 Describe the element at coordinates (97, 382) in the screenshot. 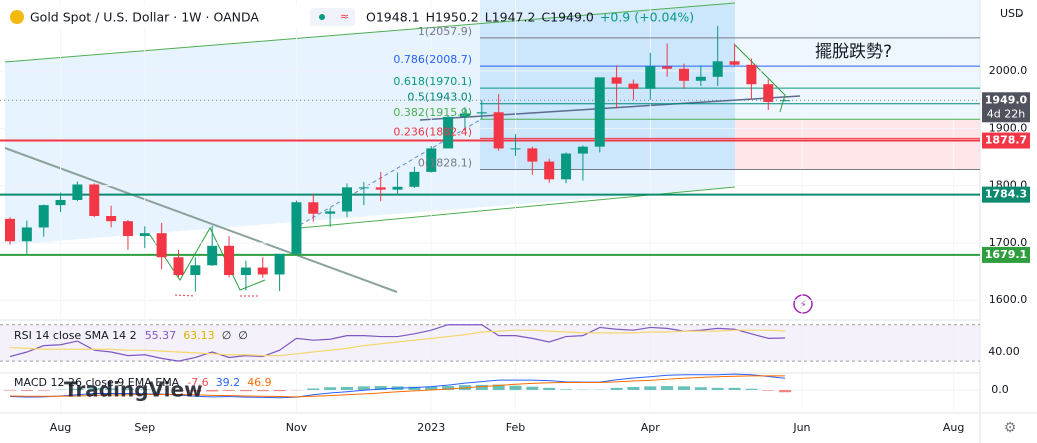

I see `indicator-title: MACD 12 26 close 9 EMA EMA` at that location.